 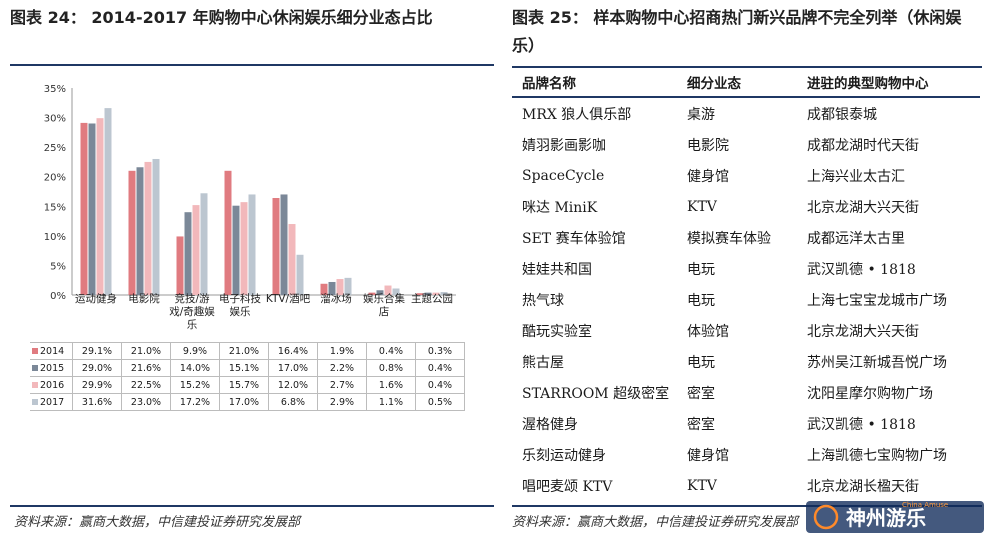 What do you see at coordinates (746, 361) in the screenshot?
I see `table-row: 熊古屋 电玩 苏州吴江新城吾悦广场` at bounding box center [746, 361].